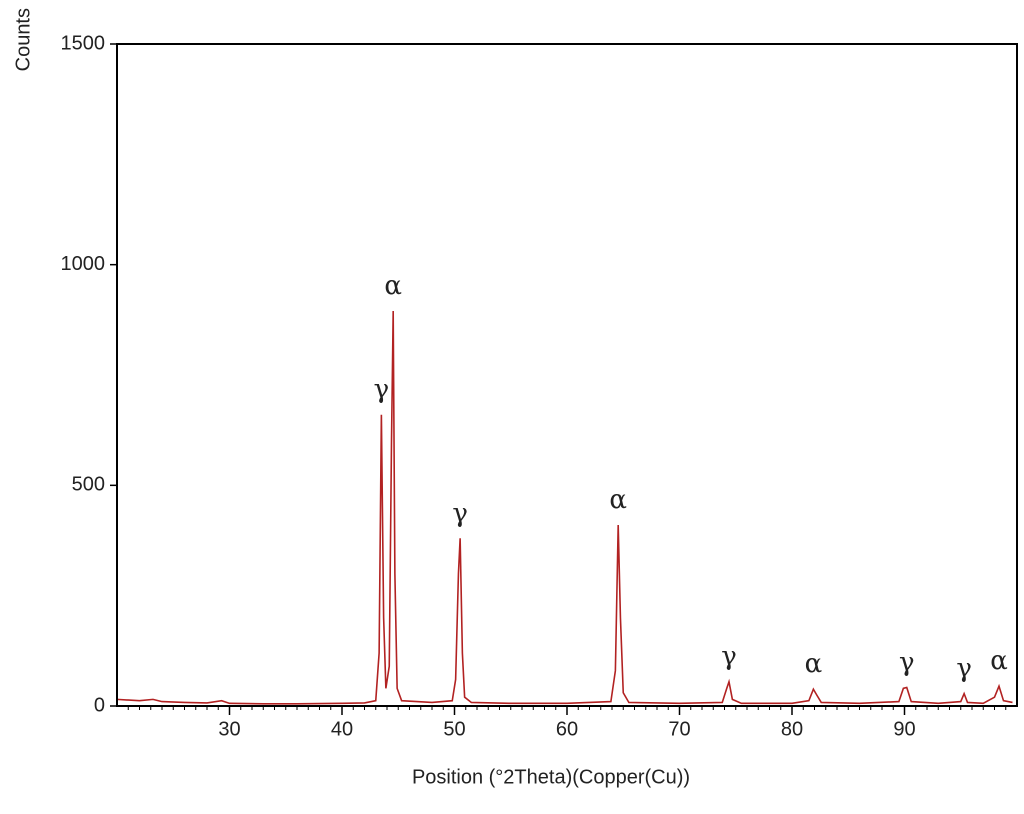  Describe the element at coordinates (83, 43) in the screenshot. I see `y-tick-label: 1500` at that location.